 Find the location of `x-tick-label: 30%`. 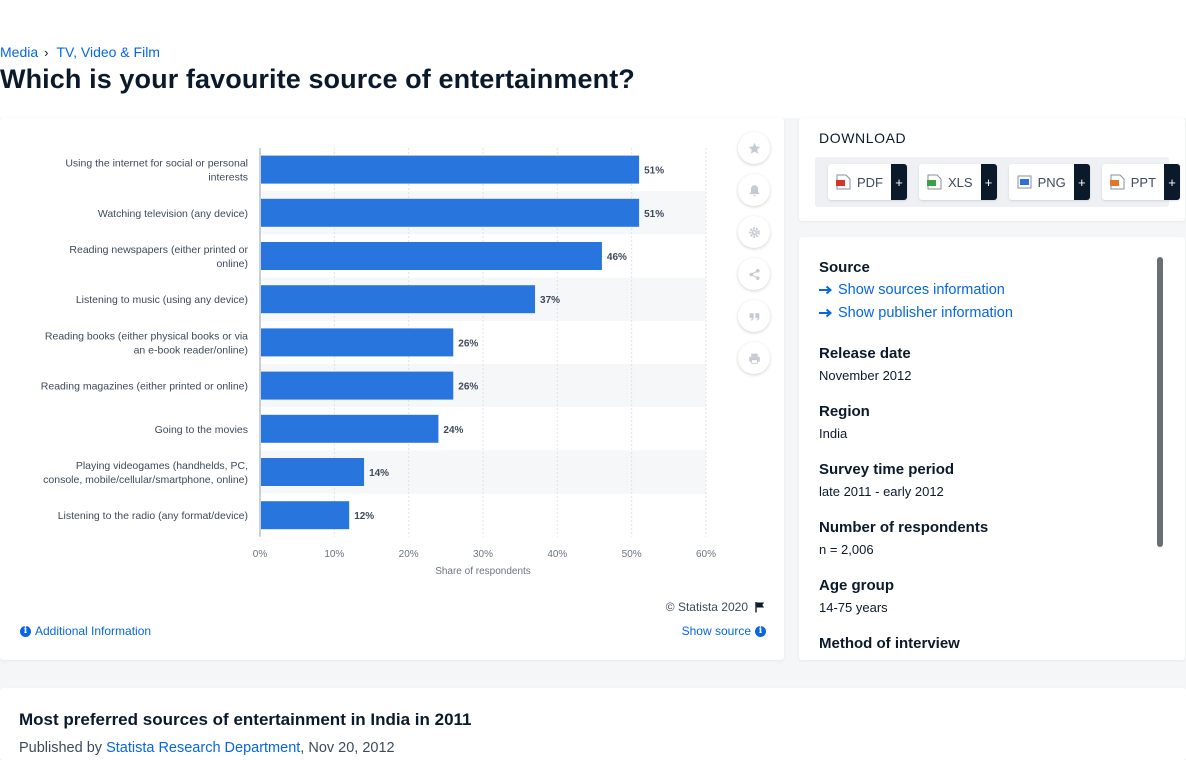

x-tick-label: 30% is located at coordinates (483, 554).